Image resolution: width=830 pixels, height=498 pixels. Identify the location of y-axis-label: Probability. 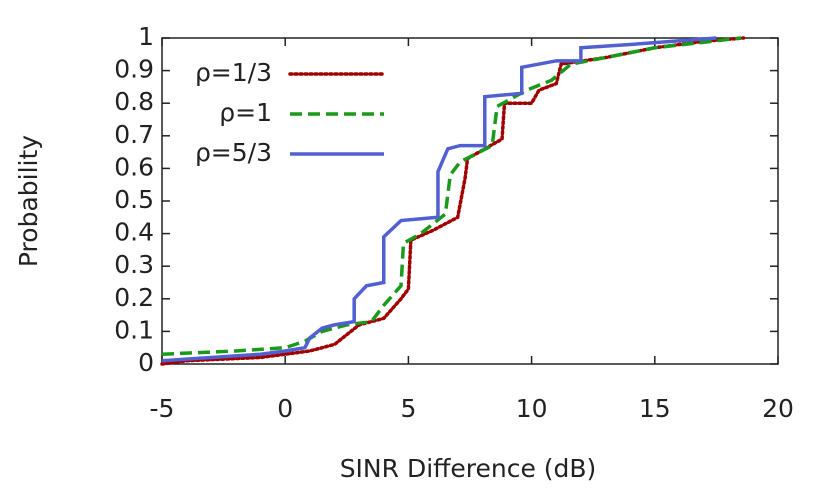
(28, 201).